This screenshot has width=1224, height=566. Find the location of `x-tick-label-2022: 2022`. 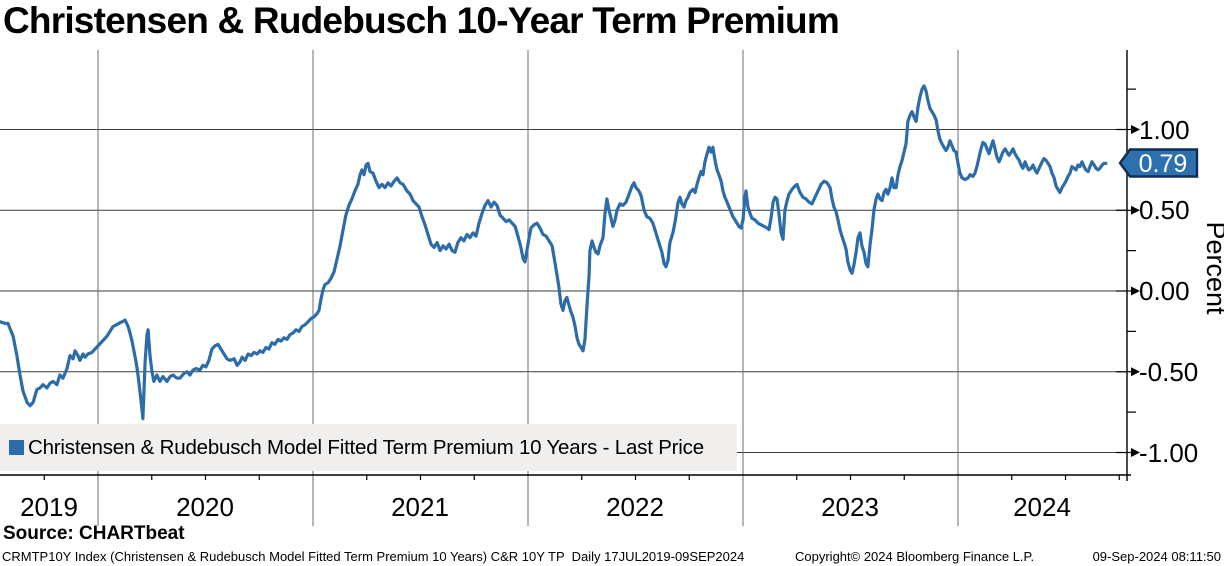

x-tick-label-2022: 2022 is located at coordinates (635, 507).